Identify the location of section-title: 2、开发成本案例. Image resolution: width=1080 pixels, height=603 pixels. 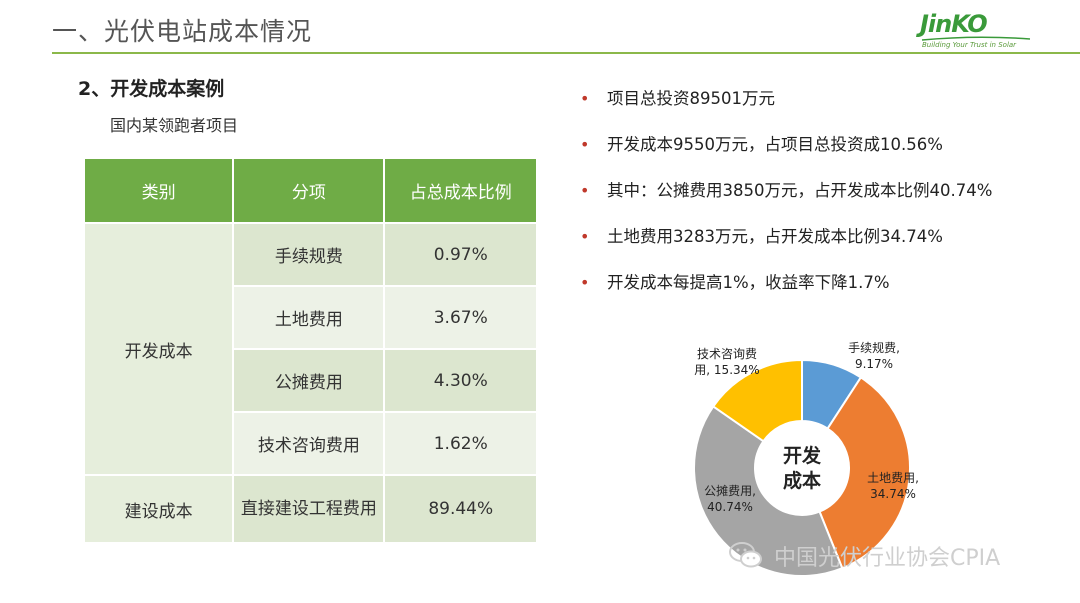
(151, 89).